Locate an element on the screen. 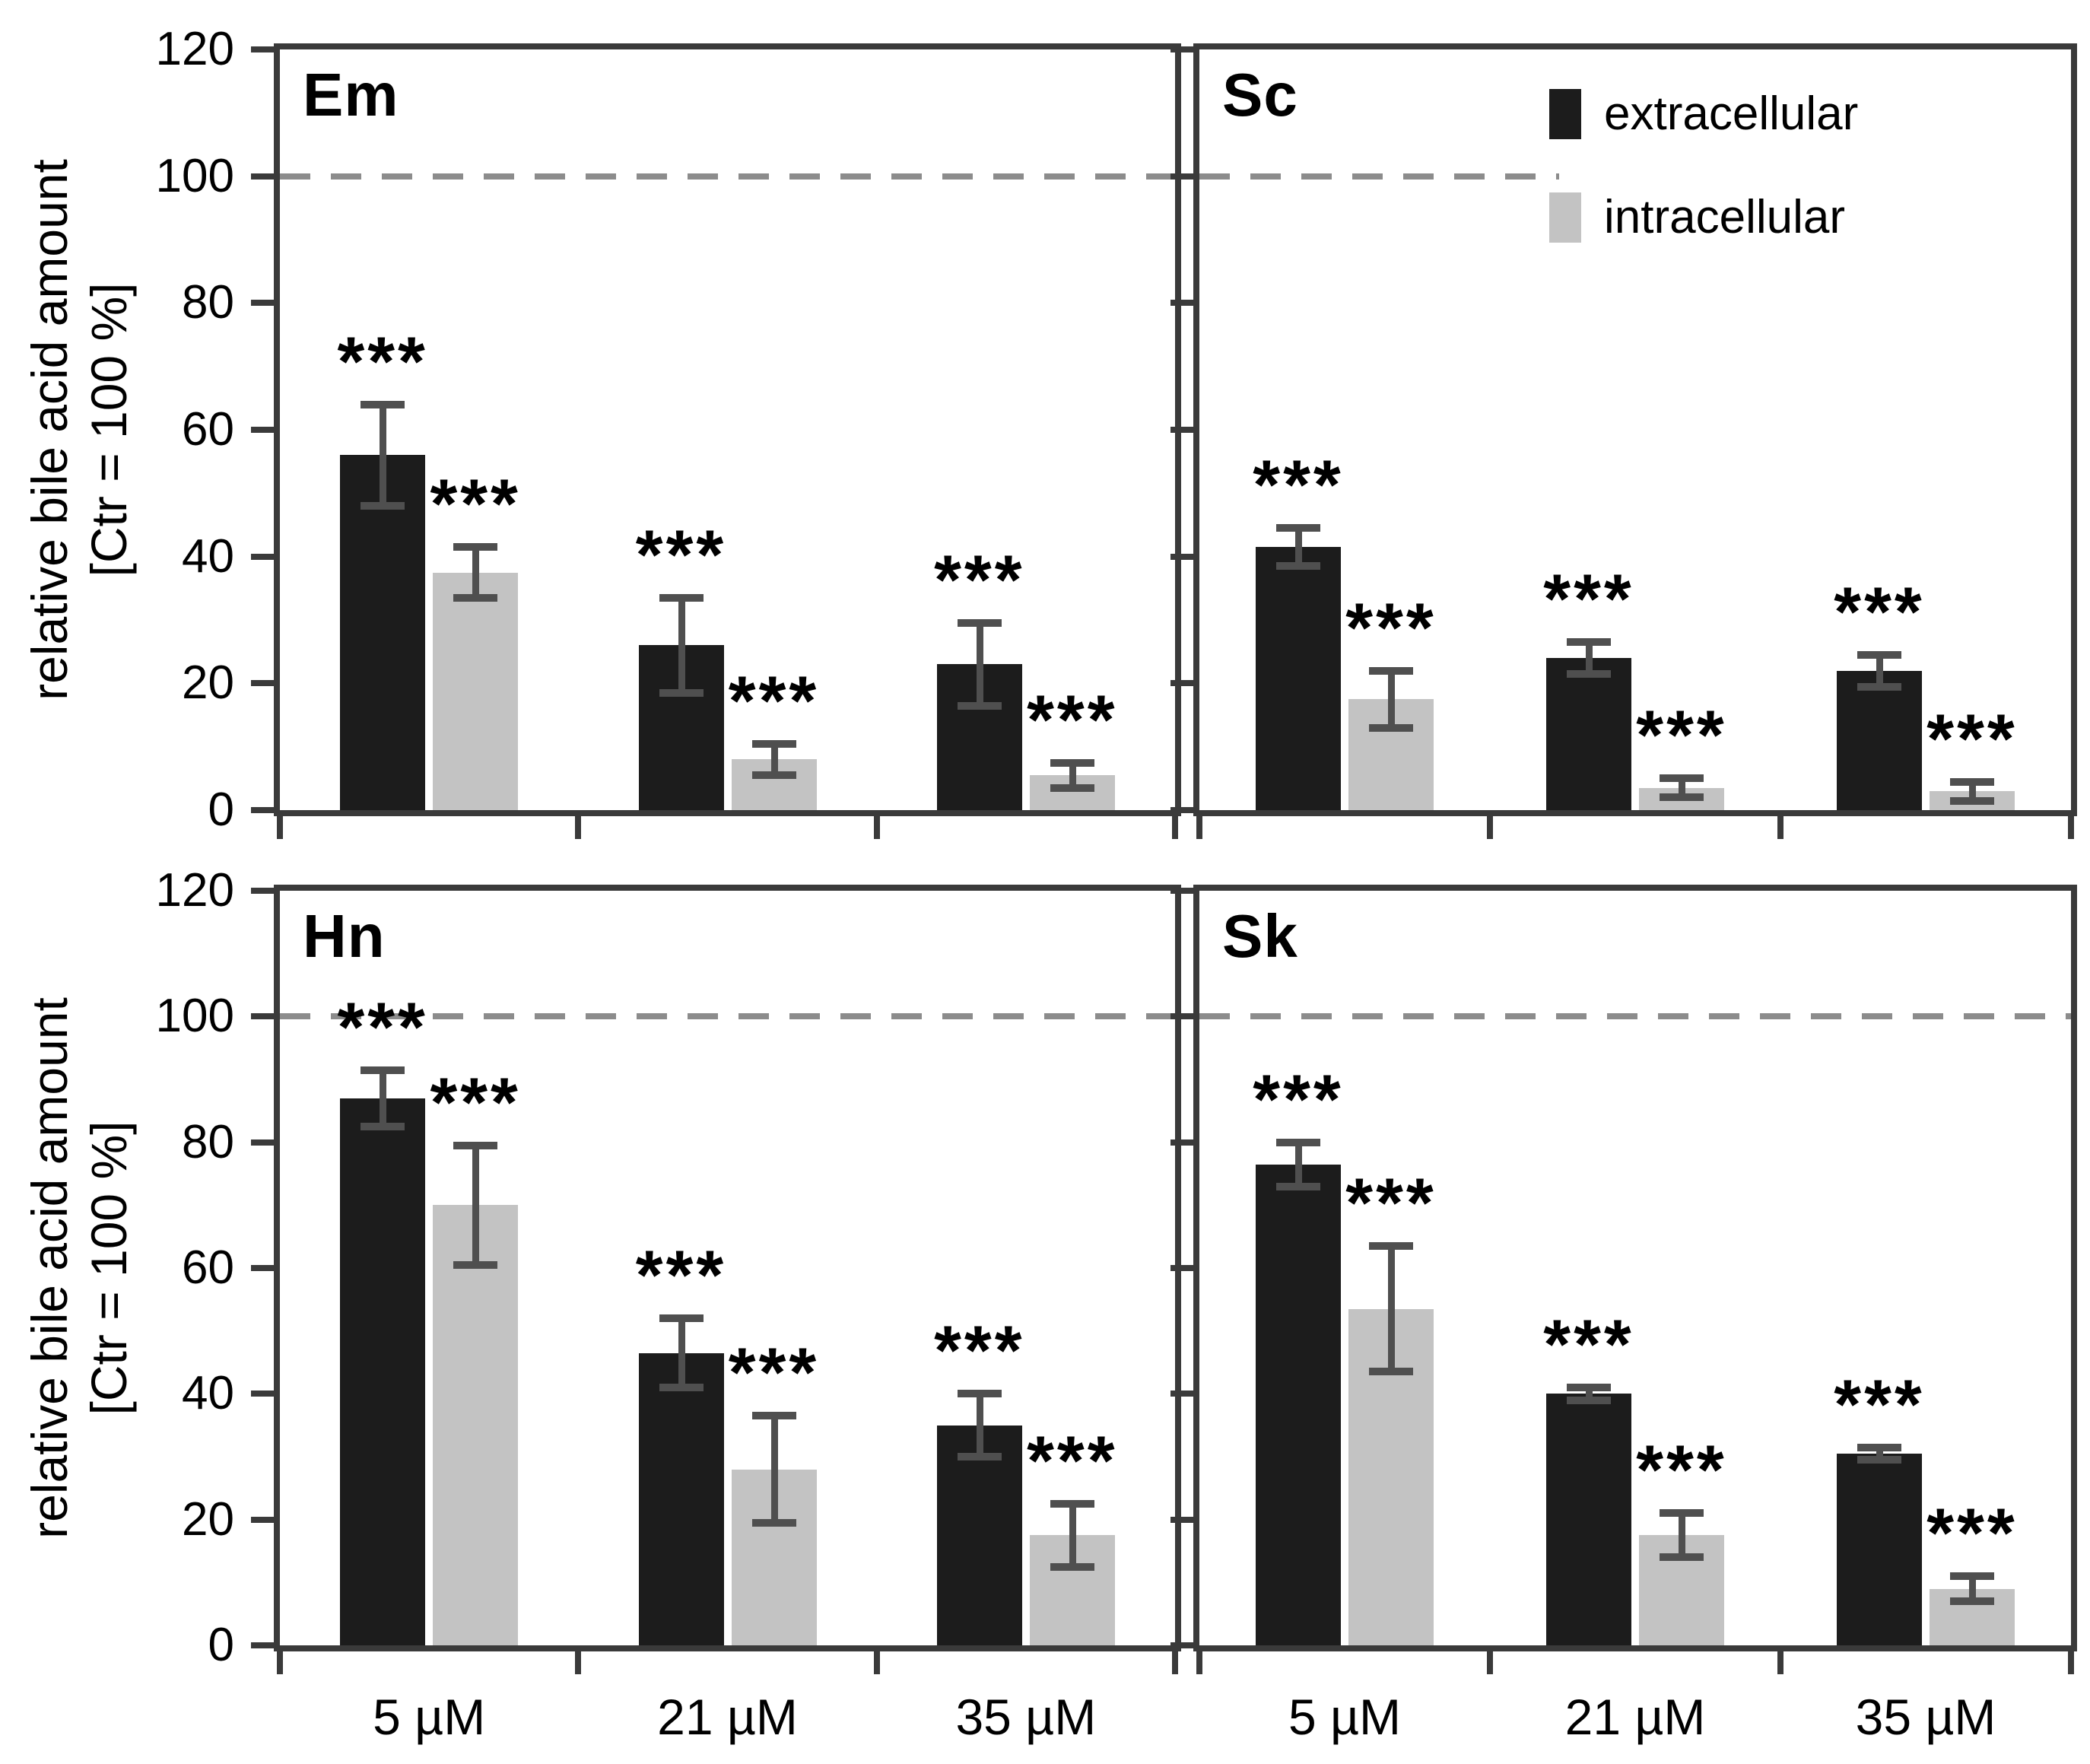  bar-intracellular is located at coordinates (476, 1425).